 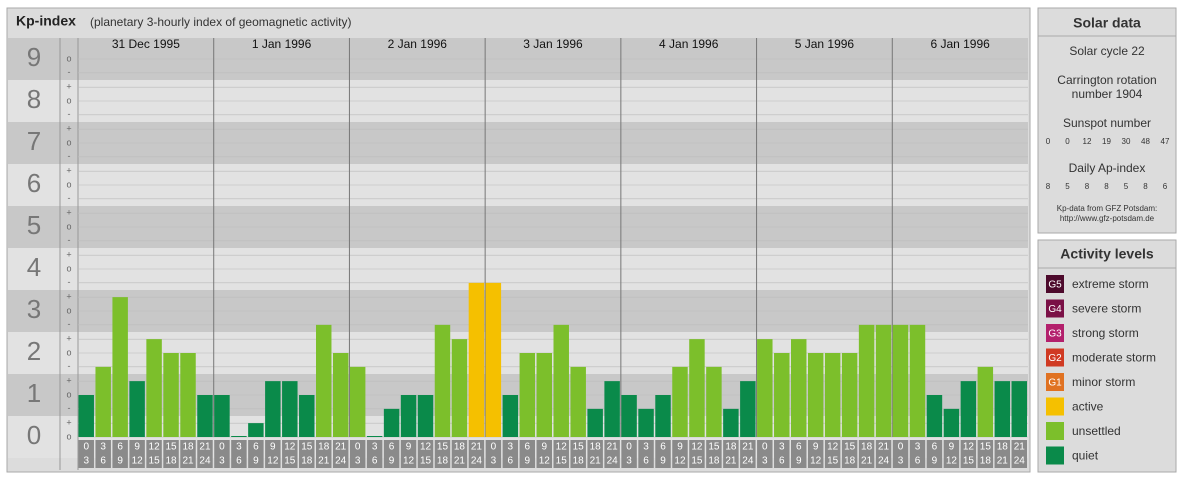 What do you see at coordinates (1107, 94) in the screenshot?
I see `carrington: number 1904` at bounding box center [1107, 94].